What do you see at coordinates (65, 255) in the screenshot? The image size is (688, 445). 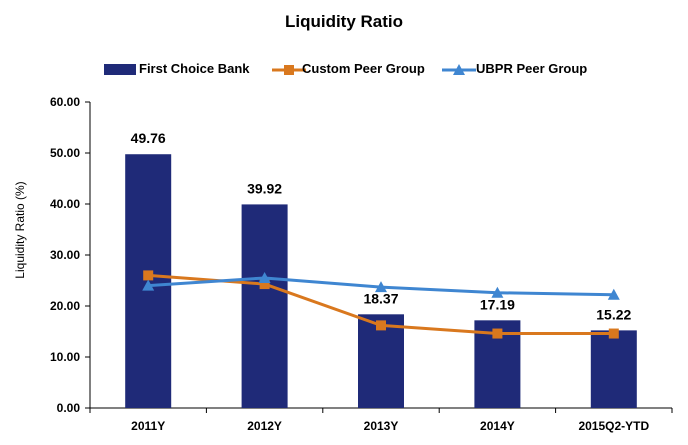 I see `y-tick-label: 30.00` at bounding box center [65, 255].